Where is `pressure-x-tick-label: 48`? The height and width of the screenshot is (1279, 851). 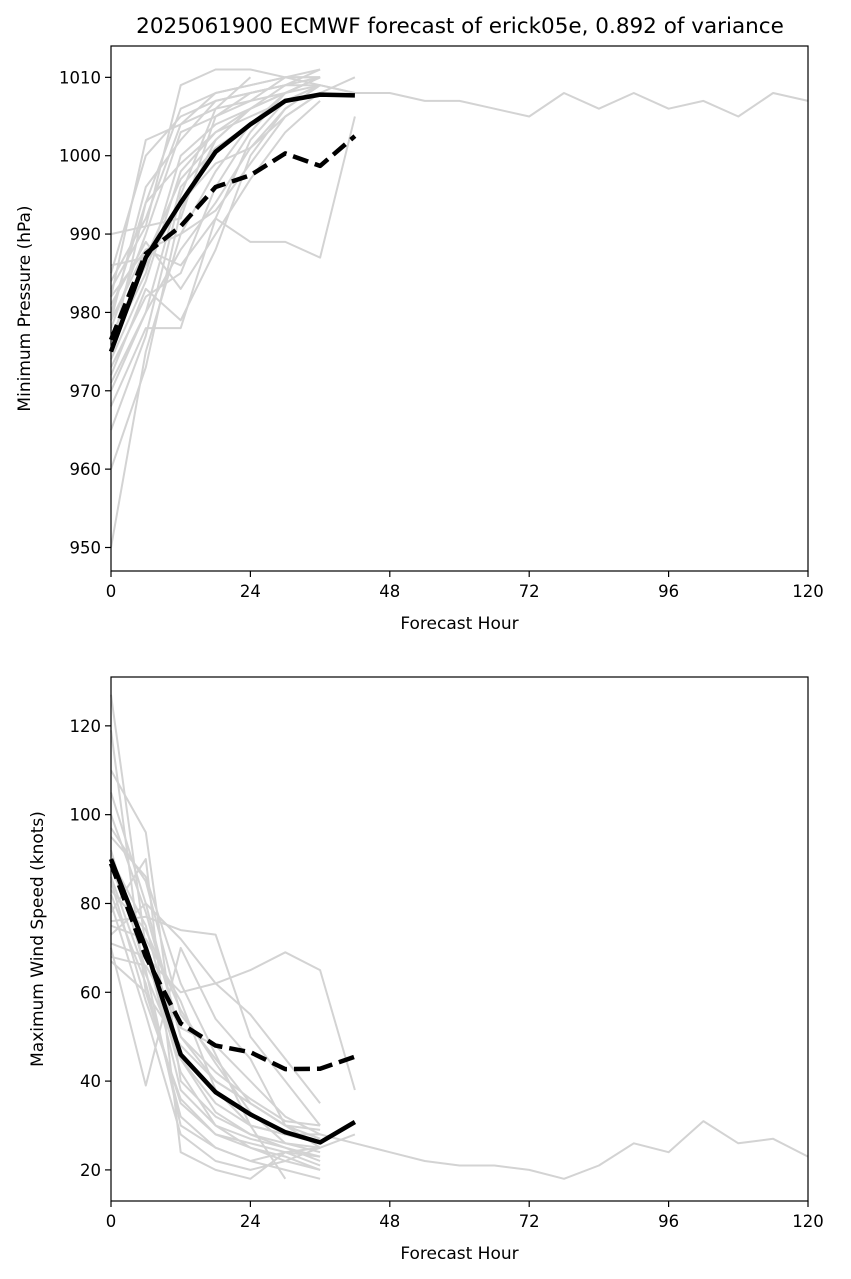 pressure-x-tick-label: 48 is located at coordinates (389, 591).